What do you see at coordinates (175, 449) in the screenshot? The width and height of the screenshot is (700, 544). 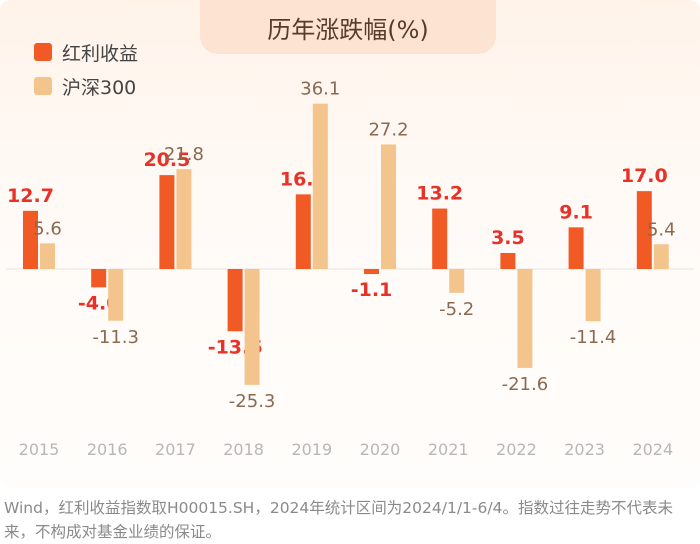 I see `x-tick-label-2017: 2017` at bounding box center [175, 449].